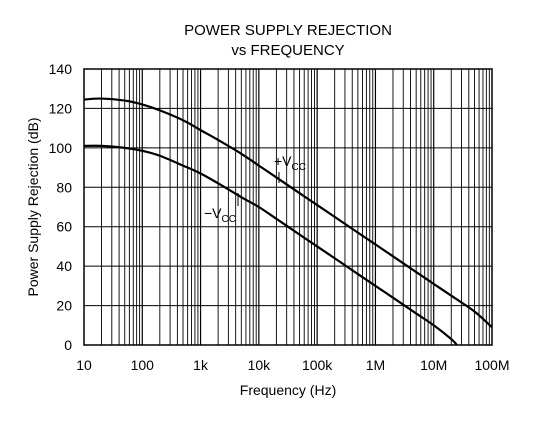 The image size is (553, 434). I want to click on pos-vcc-label: +VCC, so click(290, 163).